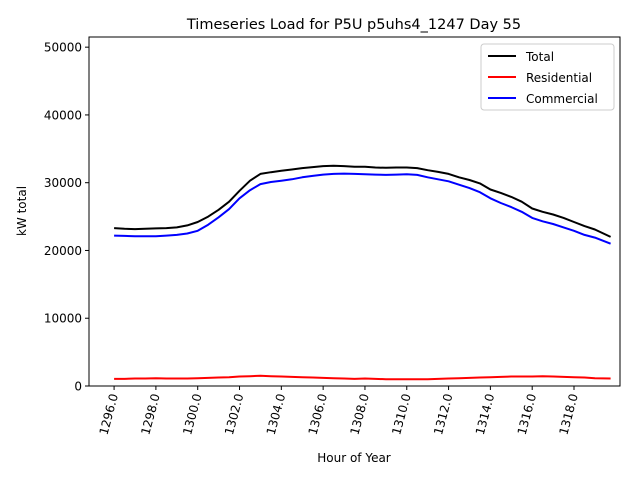 The height and width of the screenshot is (480, 640). What do you see at coordinates (63, 319) in the screenshot?
I see `y-tick-label: 10000` at bounding box center [63, 319].